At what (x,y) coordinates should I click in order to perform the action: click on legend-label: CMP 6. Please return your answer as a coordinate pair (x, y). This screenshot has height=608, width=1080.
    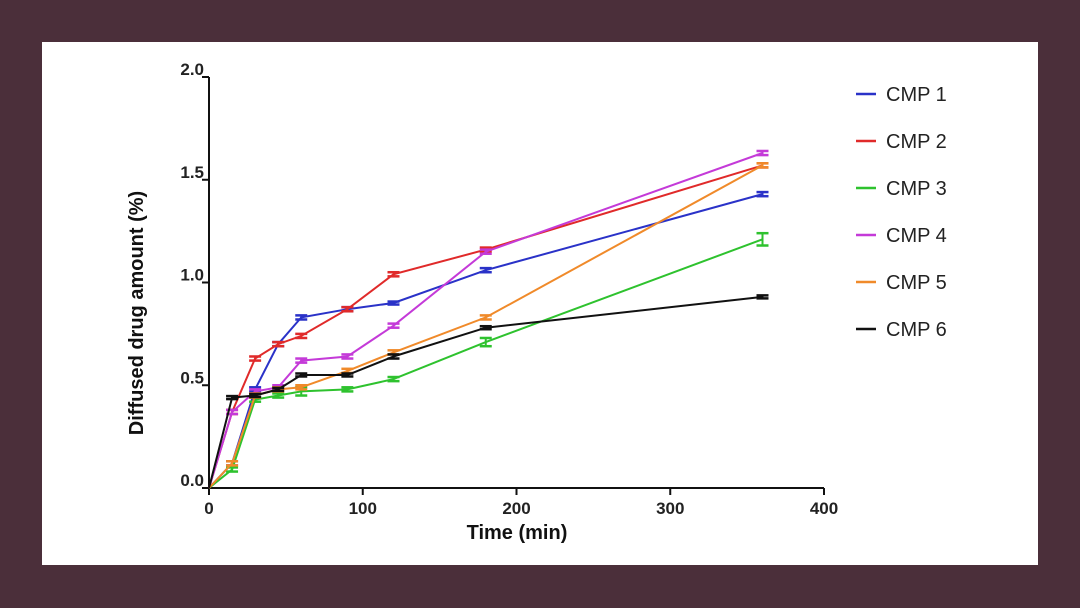
    Looking at the image, I should click on (916, 330).